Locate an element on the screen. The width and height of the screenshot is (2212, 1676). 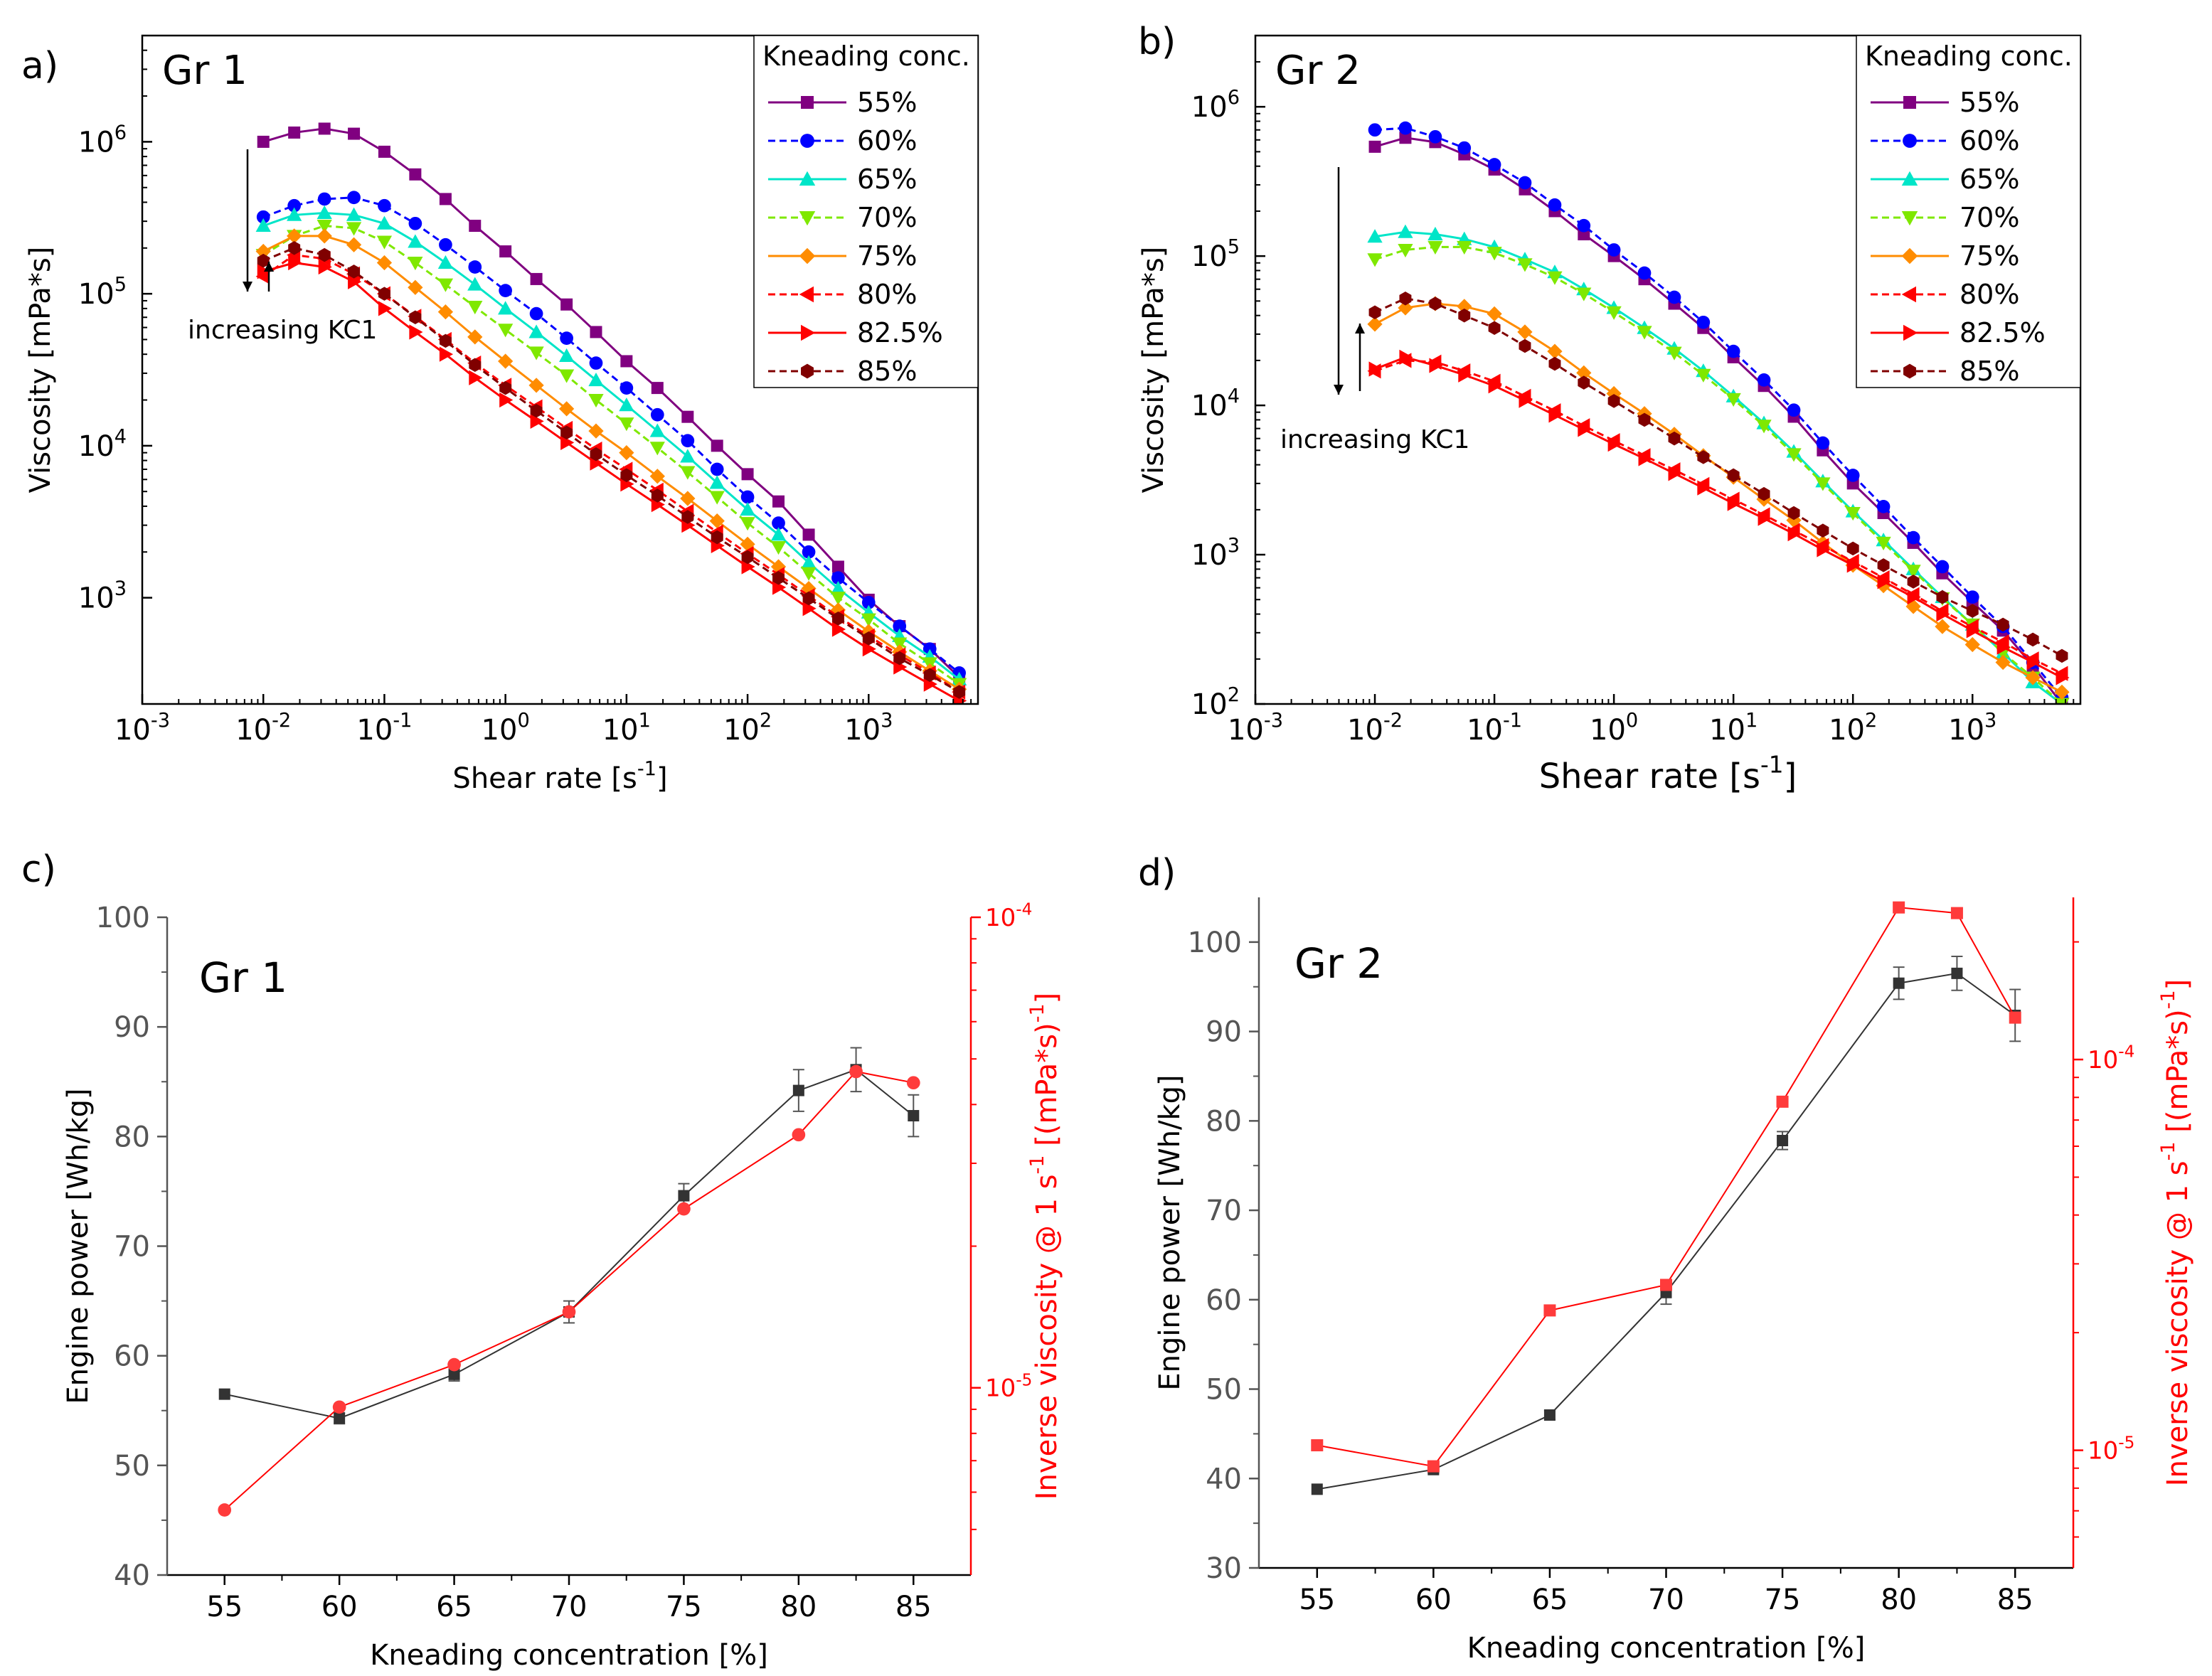
y-tick-label-exp: 3 is located at coordinates (1234, 546).